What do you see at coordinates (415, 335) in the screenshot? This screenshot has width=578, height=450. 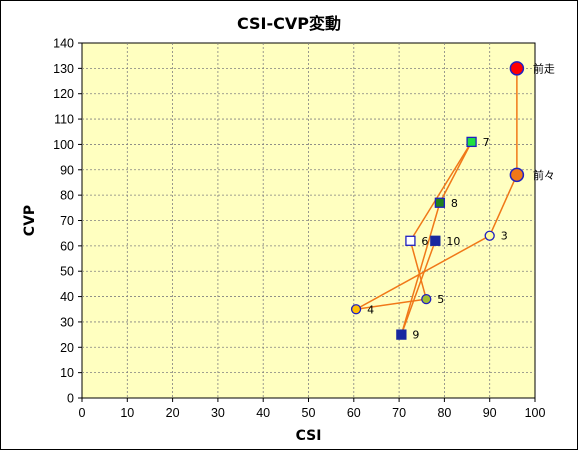 I see `data-label: 9` at bounding box center [415, 335].